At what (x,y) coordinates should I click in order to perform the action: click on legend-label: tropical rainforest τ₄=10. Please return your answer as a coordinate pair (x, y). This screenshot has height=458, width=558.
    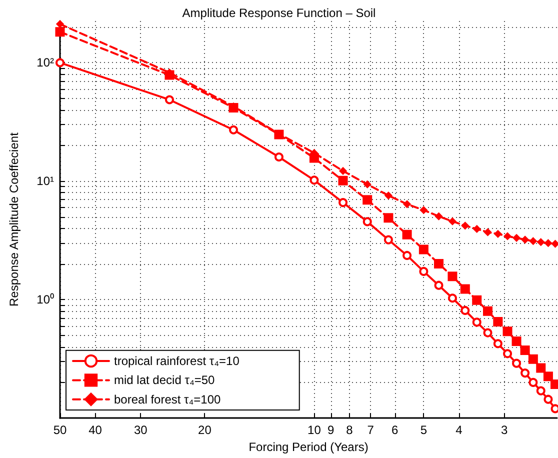
    Looking at the image, I should click on (177, 361).